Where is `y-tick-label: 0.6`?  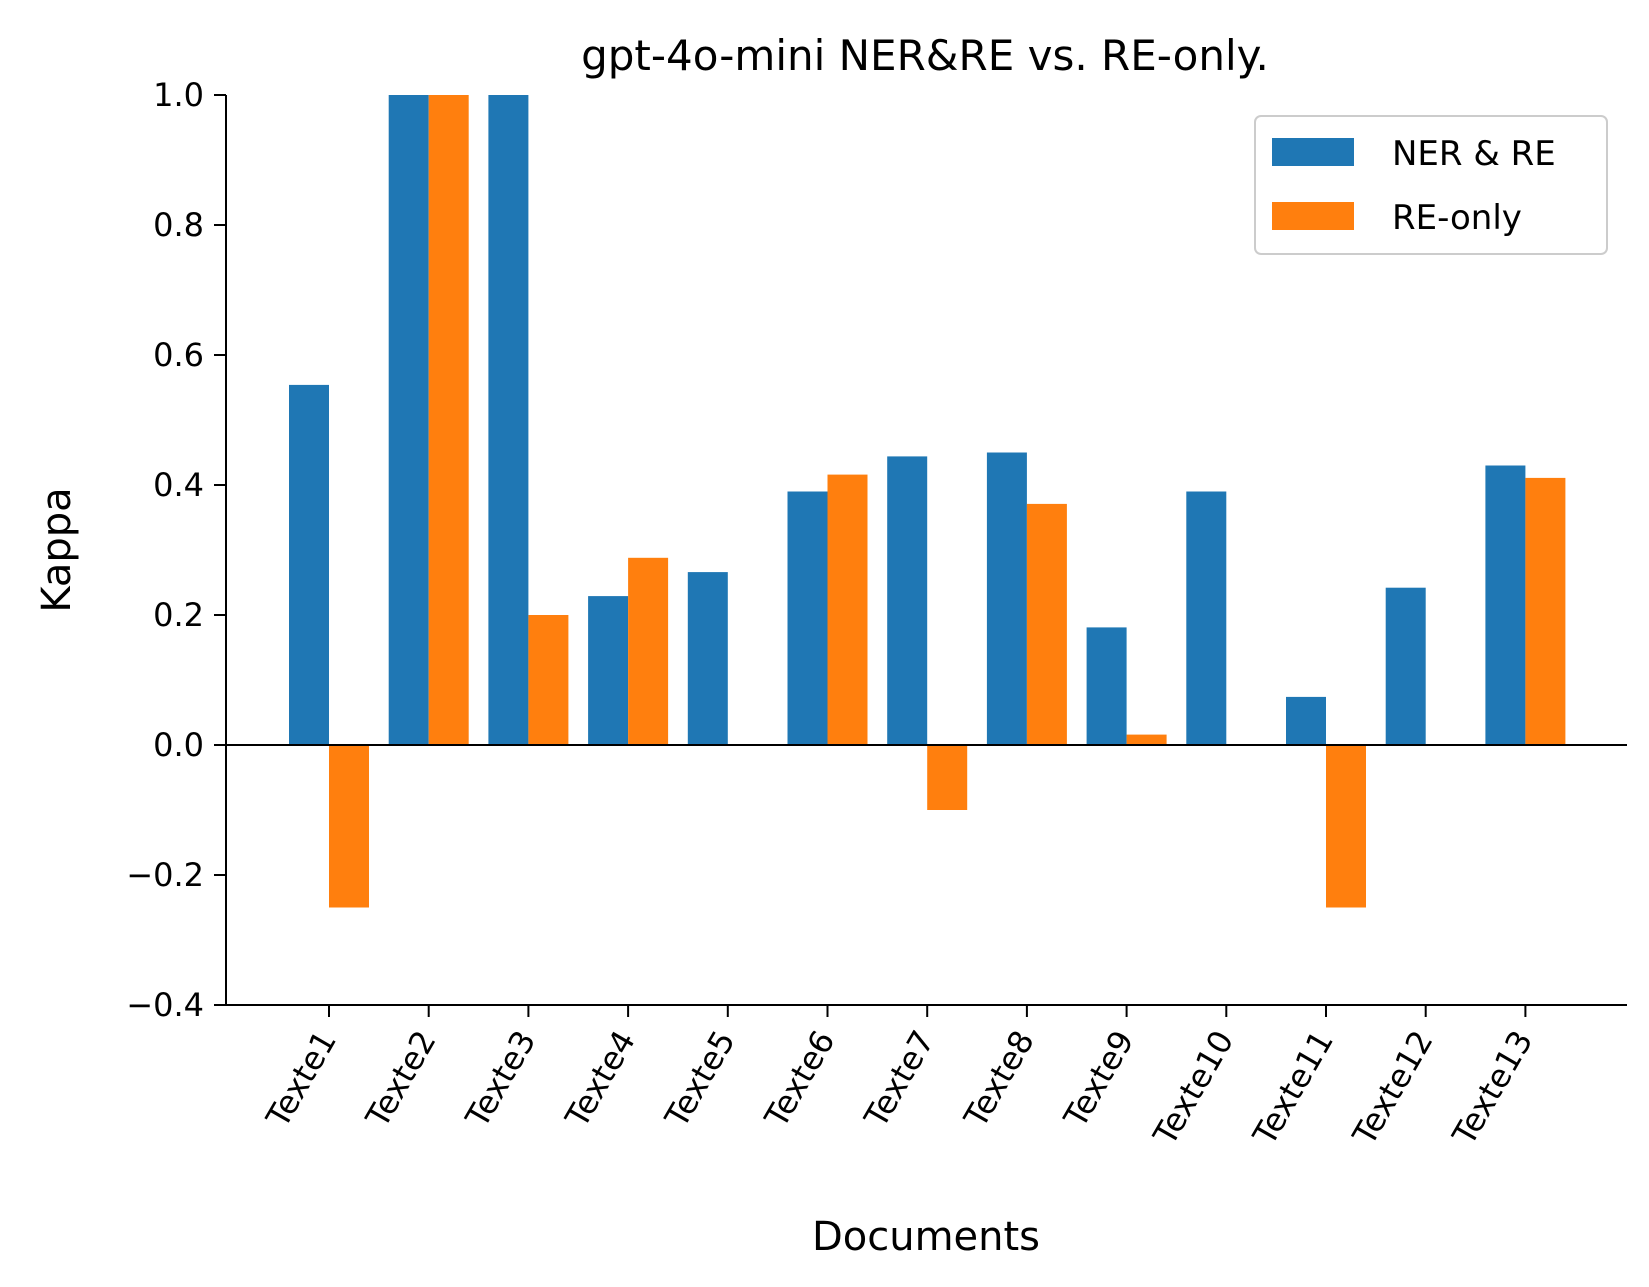
y-tick-label: 0.6 is located at coordinates (178, 355).